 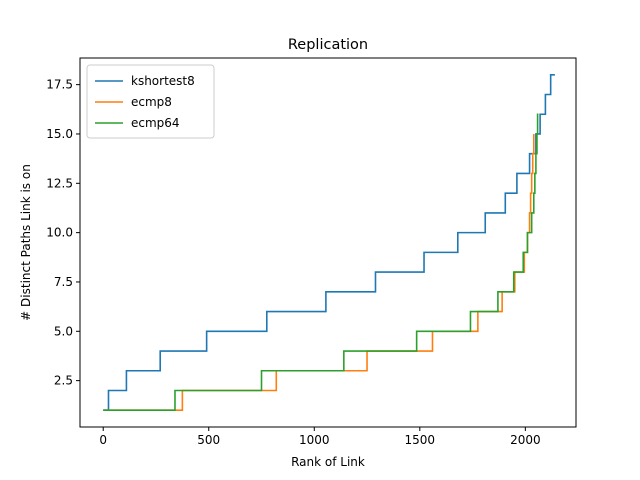 I want to click on y-axis: 2.5 5.0 7.5 10.0 12.5 15.0 17.5, so click(x=63, y=233).